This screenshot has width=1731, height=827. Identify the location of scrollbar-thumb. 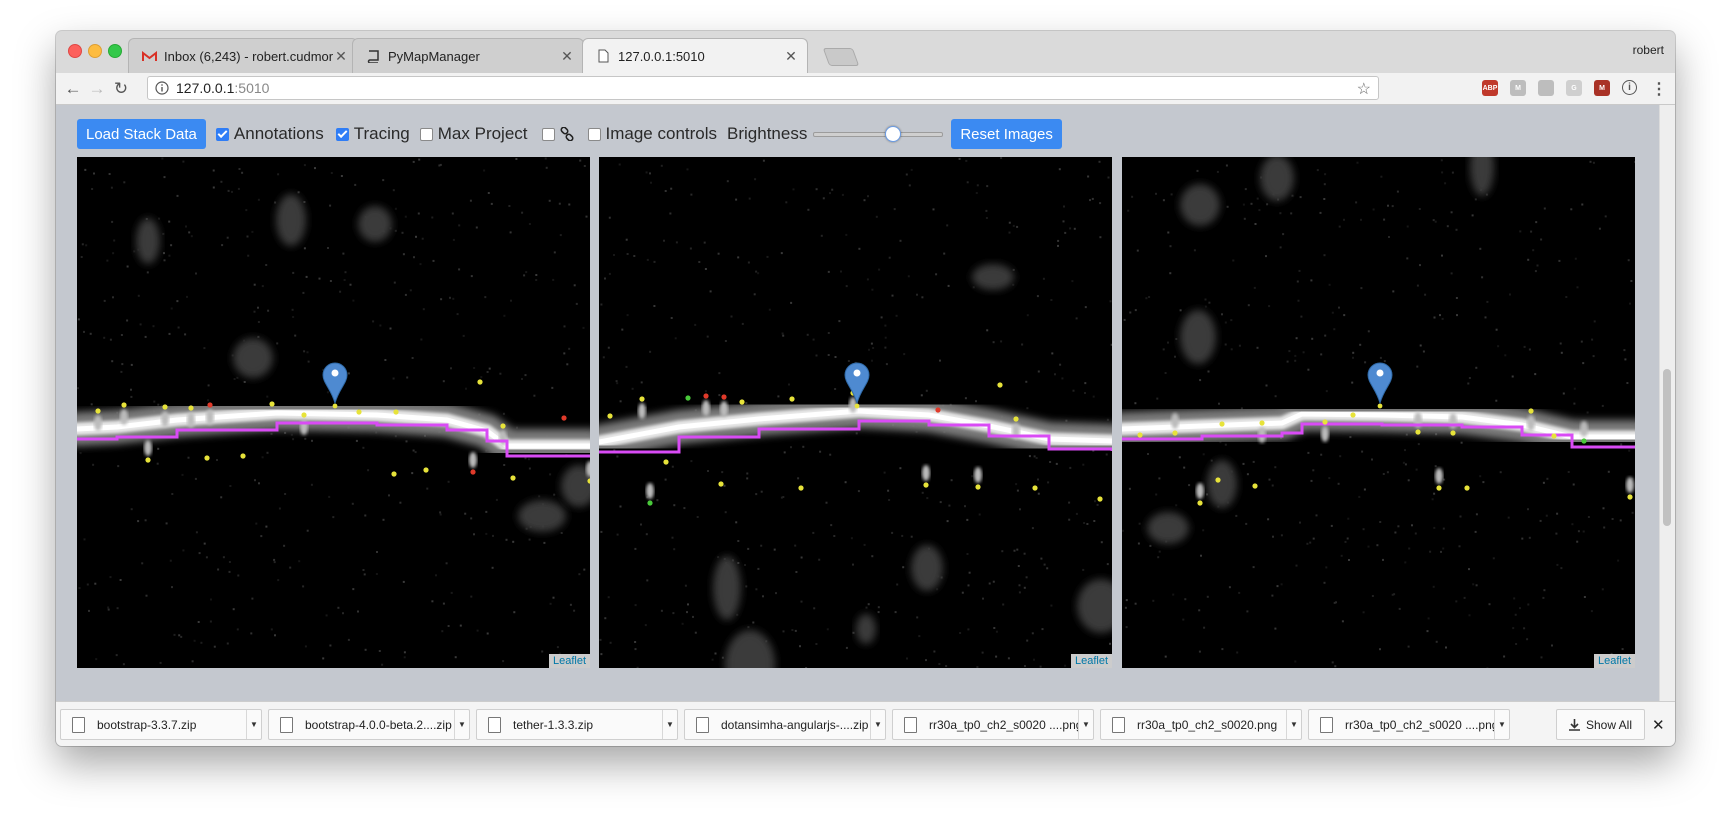
(1667, 447).